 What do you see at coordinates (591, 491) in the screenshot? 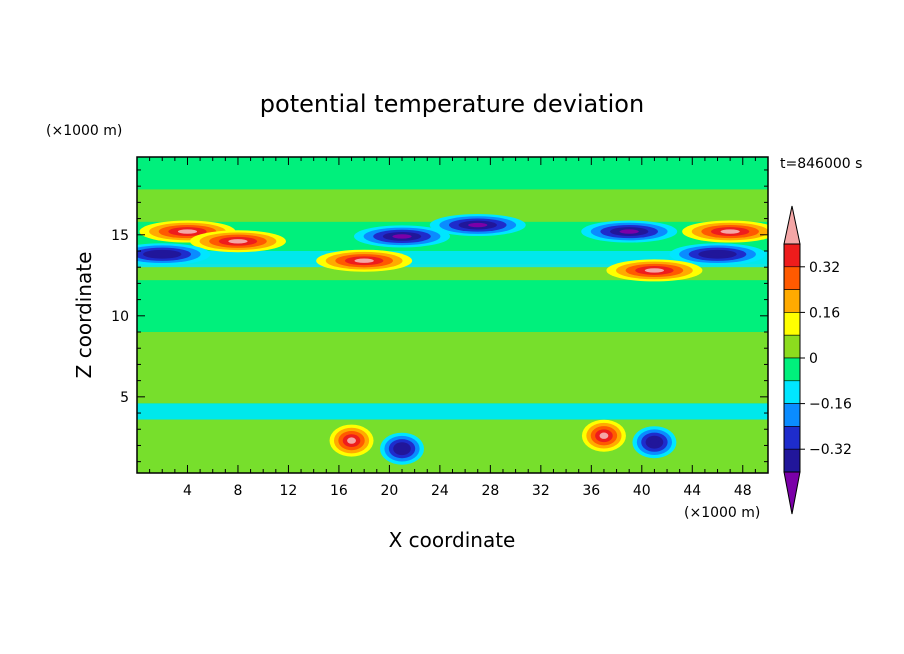
I see `x-tick-label: 36` at bounding box center [591, 491].